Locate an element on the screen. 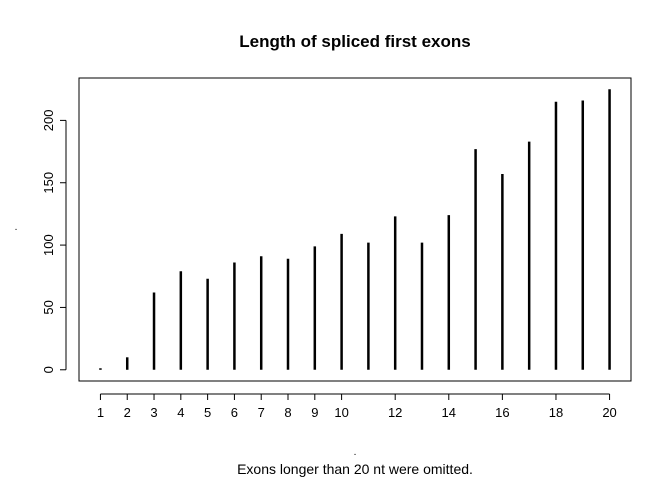  x-tick-label: 16 is located at coordinates (502, 412).